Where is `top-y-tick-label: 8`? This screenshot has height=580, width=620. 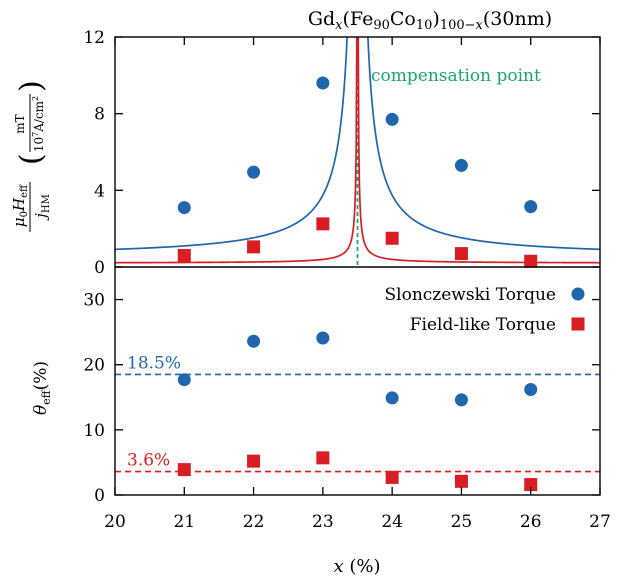 top-y-tick-label: 8 is located at coordinates (99, 115).